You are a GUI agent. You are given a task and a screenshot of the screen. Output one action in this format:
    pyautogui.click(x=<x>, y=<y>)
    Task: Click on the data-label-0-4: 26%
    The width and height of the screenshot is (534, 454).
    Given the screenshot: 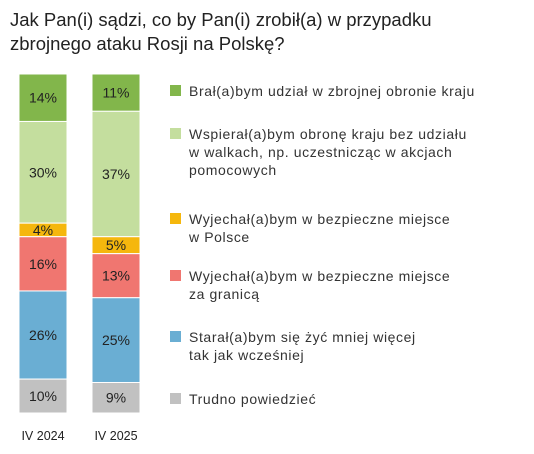 What is the action you would take?
    pyautogui.click(x=43, y=335)
    